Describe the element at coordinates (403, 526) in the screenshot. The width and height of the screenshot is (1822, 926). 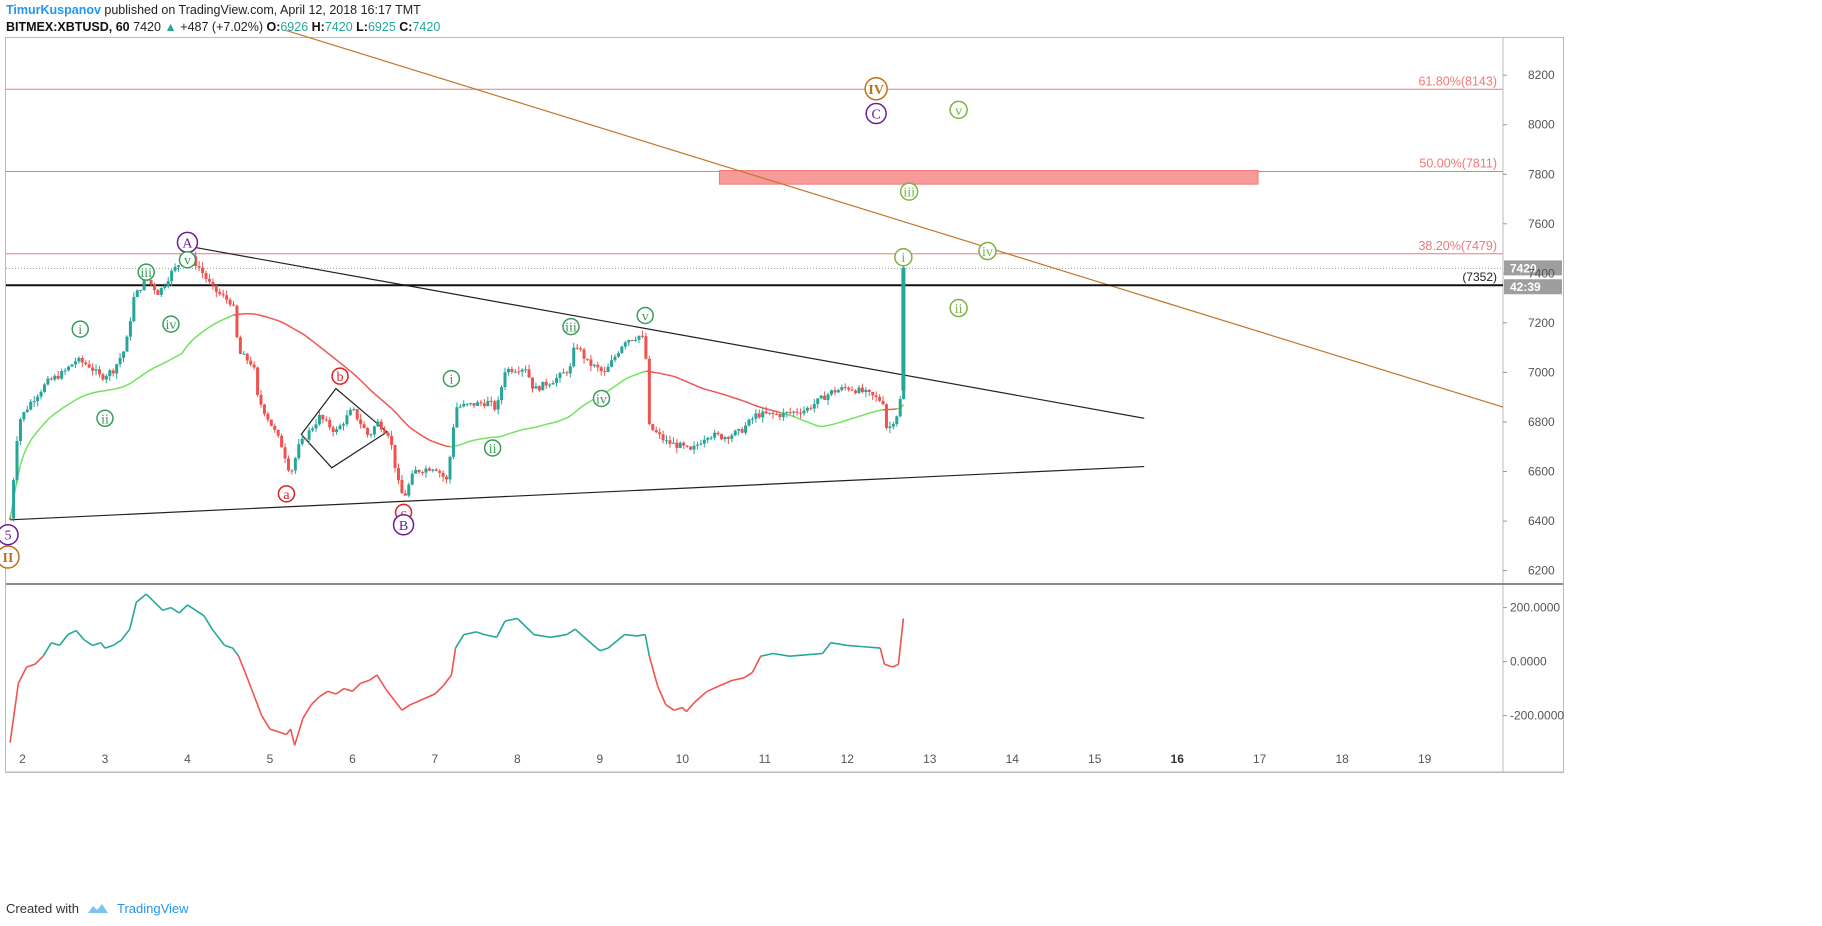
I see `wave-label-text: B` at that location.